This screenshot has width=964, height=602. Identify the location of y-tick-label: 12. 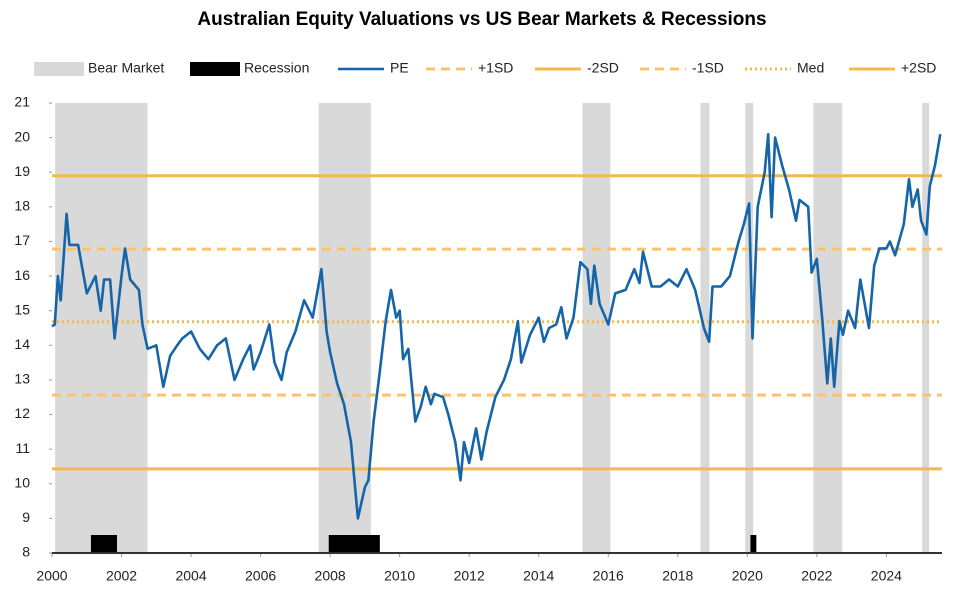
(22, 413).